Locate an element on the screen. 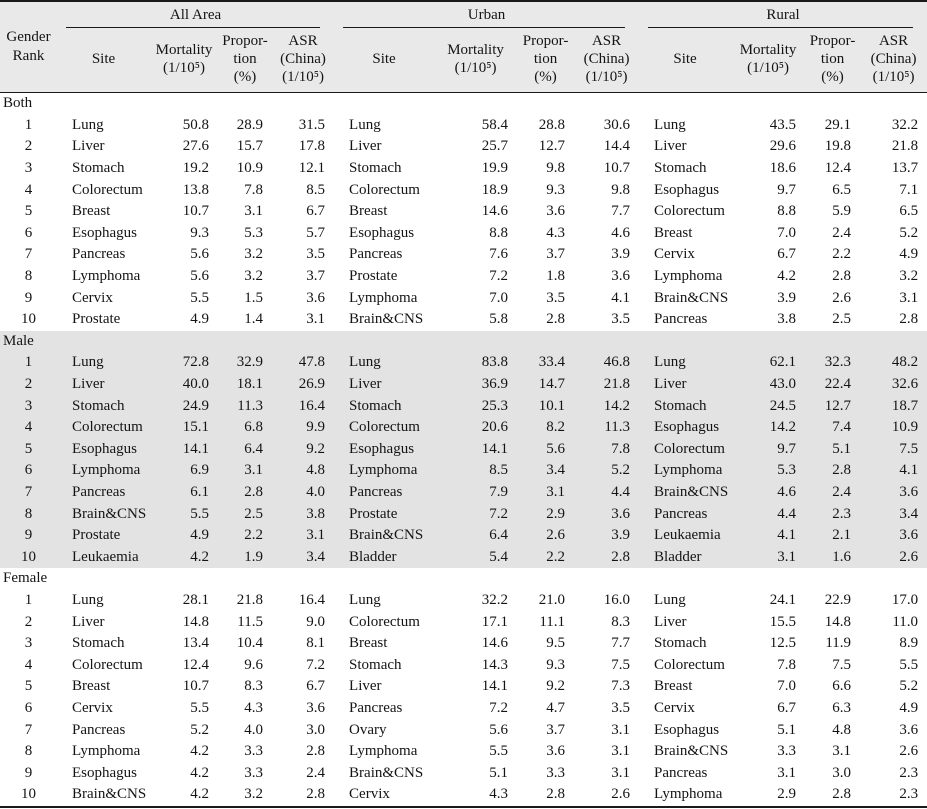 The width and height of the screenshot is (927, 809). proportion-cell: 4.7 is located at coordinates (556, 707).